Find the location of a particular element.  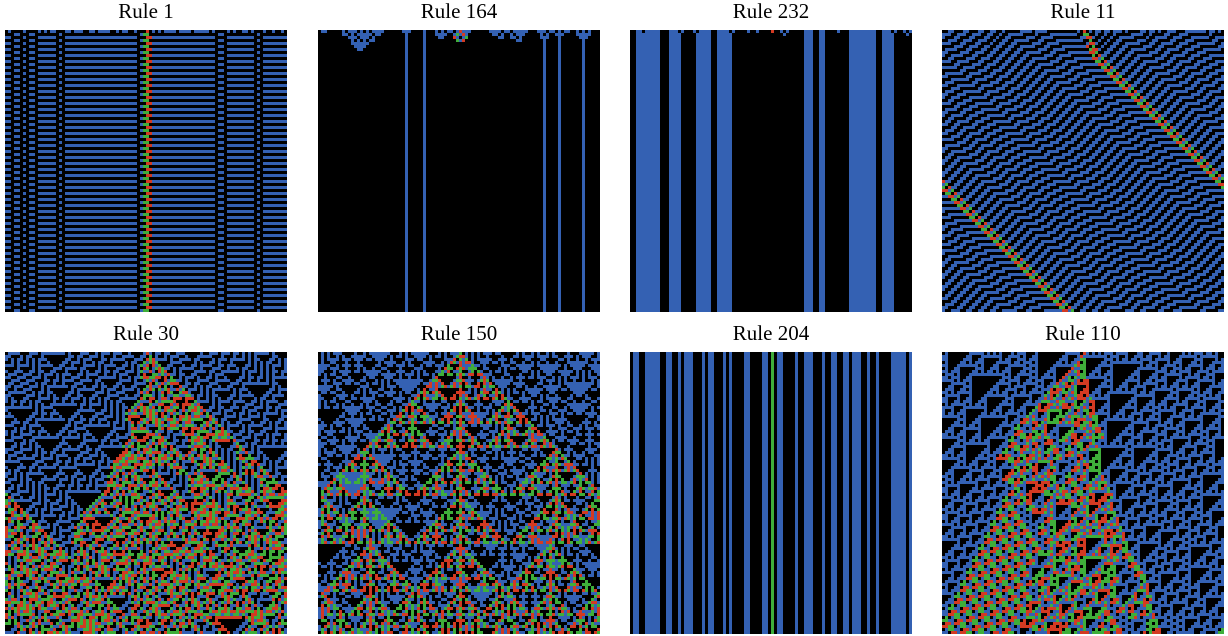

panel-title: Rule 30 is located at coordinates (146, 333).